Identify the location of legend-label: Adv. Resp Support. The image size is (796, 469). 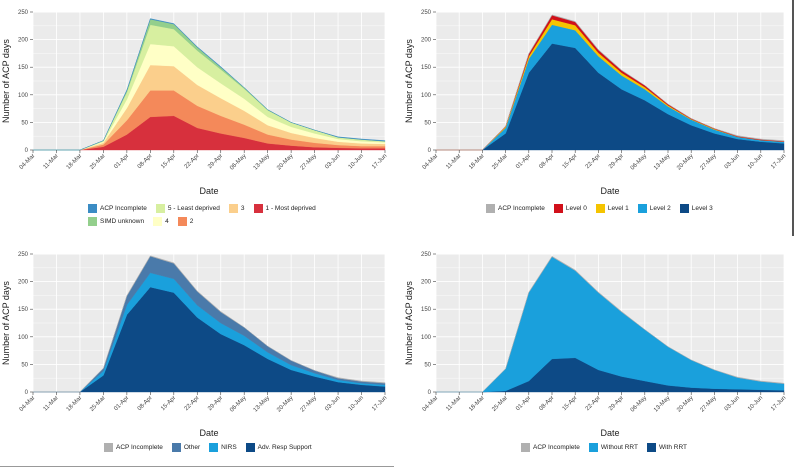
(284, 447).